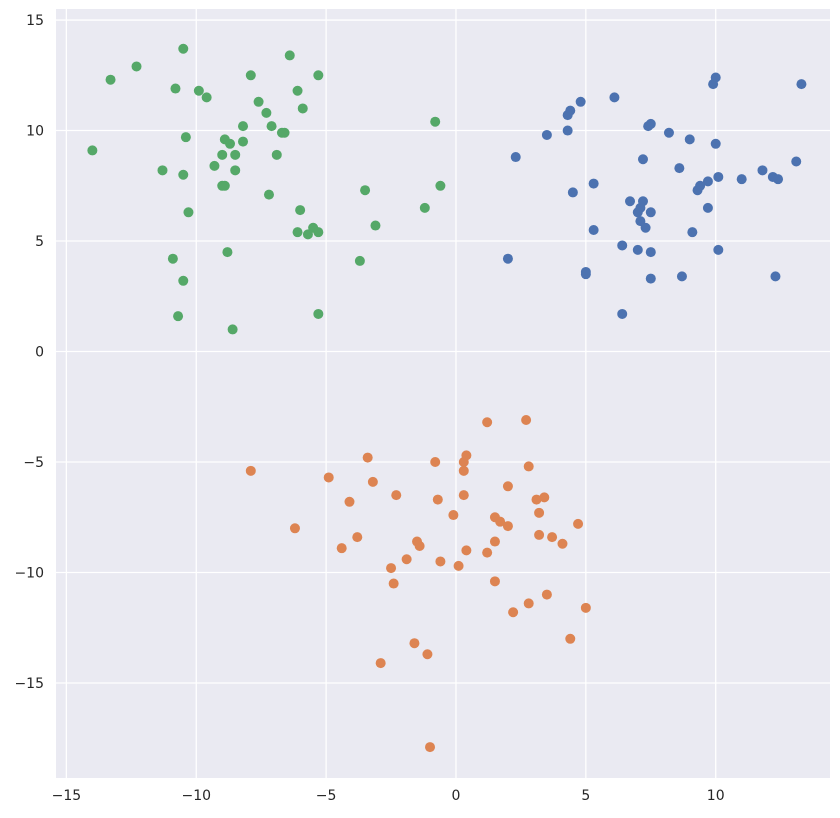  Describe the element at coordinates (29, 684) in the screenshot. I see `y-tick-label: −15` at that location.